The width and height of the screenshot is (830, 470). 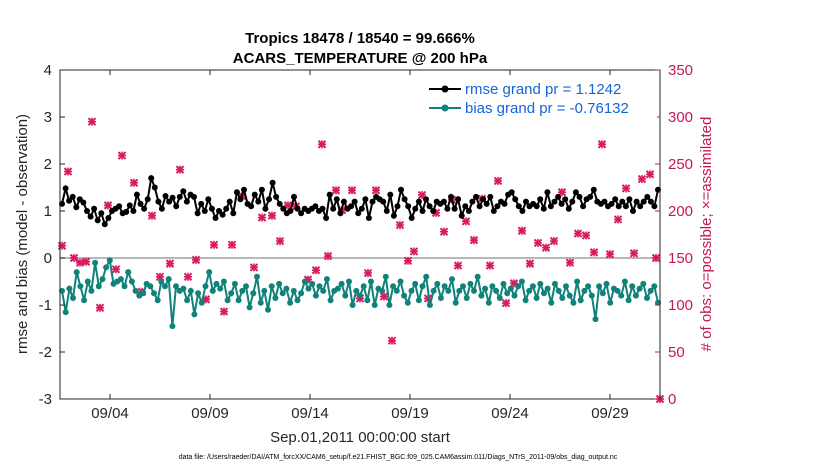 What do you see at coordinates (610, 413) in the screenshot?
I see `x-tick-label: 09/29` at bounding box center [610, 413].